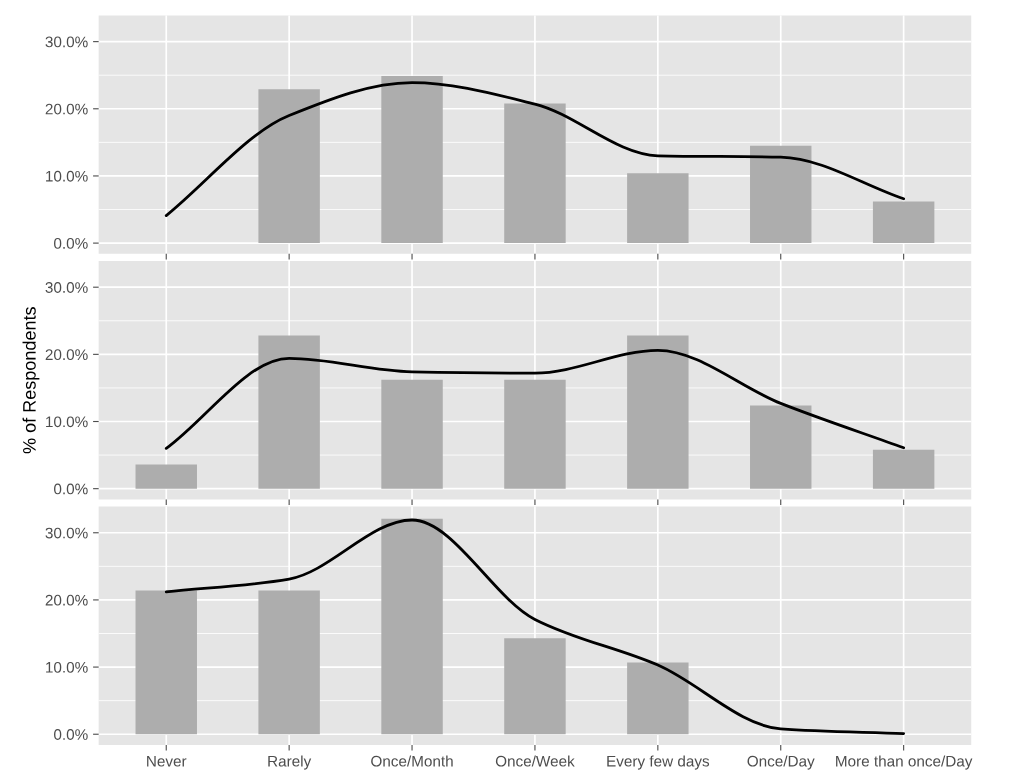  Describe the element at coordinates (904, 762) in the screenshot. I see `x-tick-label: More than once/Day` at that location.